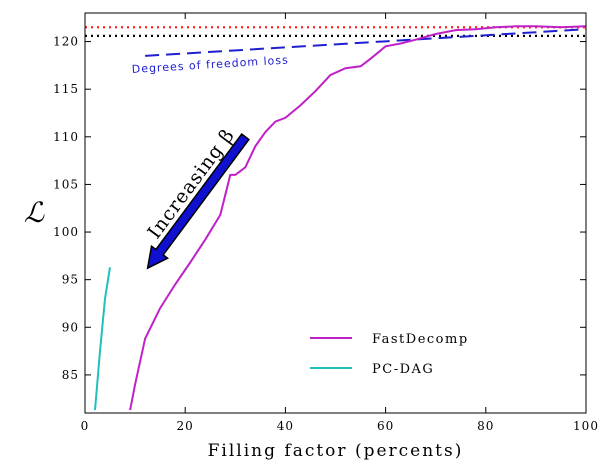 The height and width of the screenshot is (462, 607). What do you see at coordinates (336, 451) in the screenshot?
I see `x-axis-label: Filling factor (percents)` at bounding box center [336, 451].